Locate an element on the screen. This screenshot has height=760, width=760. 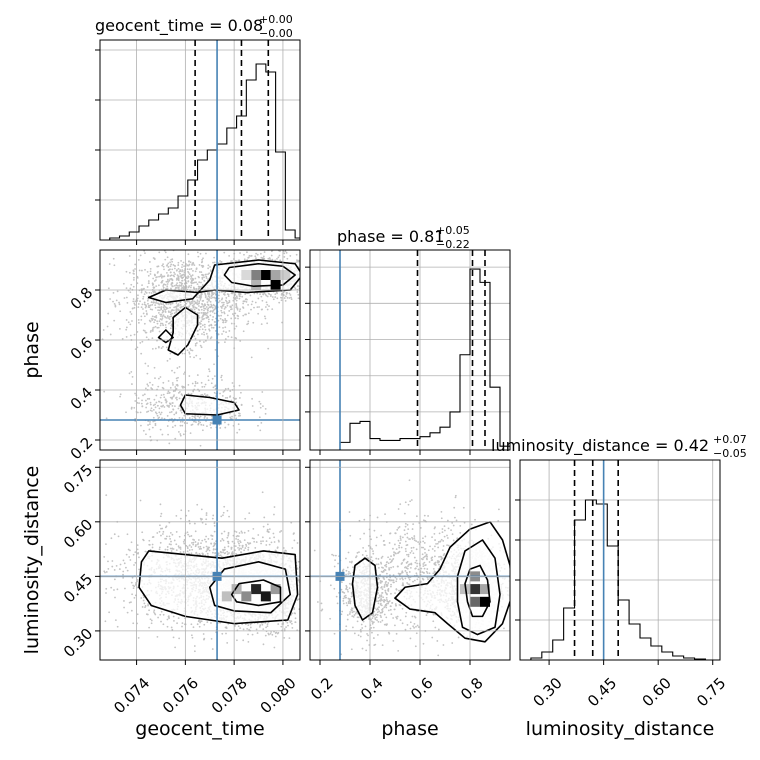
density-cell is located at coordinates (275, 275).